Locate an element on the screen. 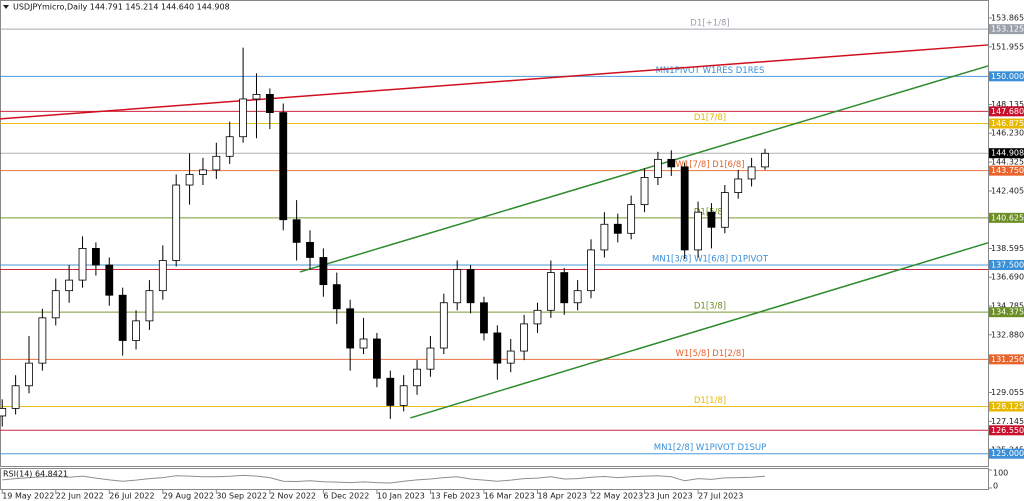  price-tag-label: 144.908 is located at coordinates (1007, 153).